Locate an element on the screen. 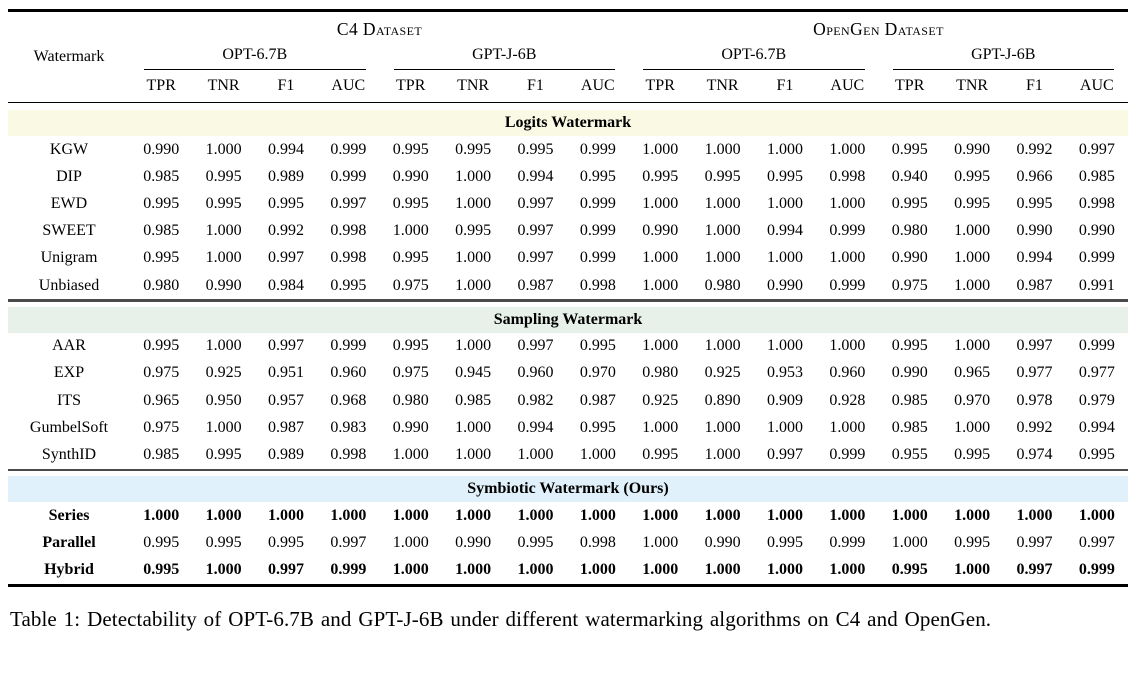 The width and height of the screenshot is (1136, 679). metric-header: TPR is located at coordinates (410, 86).